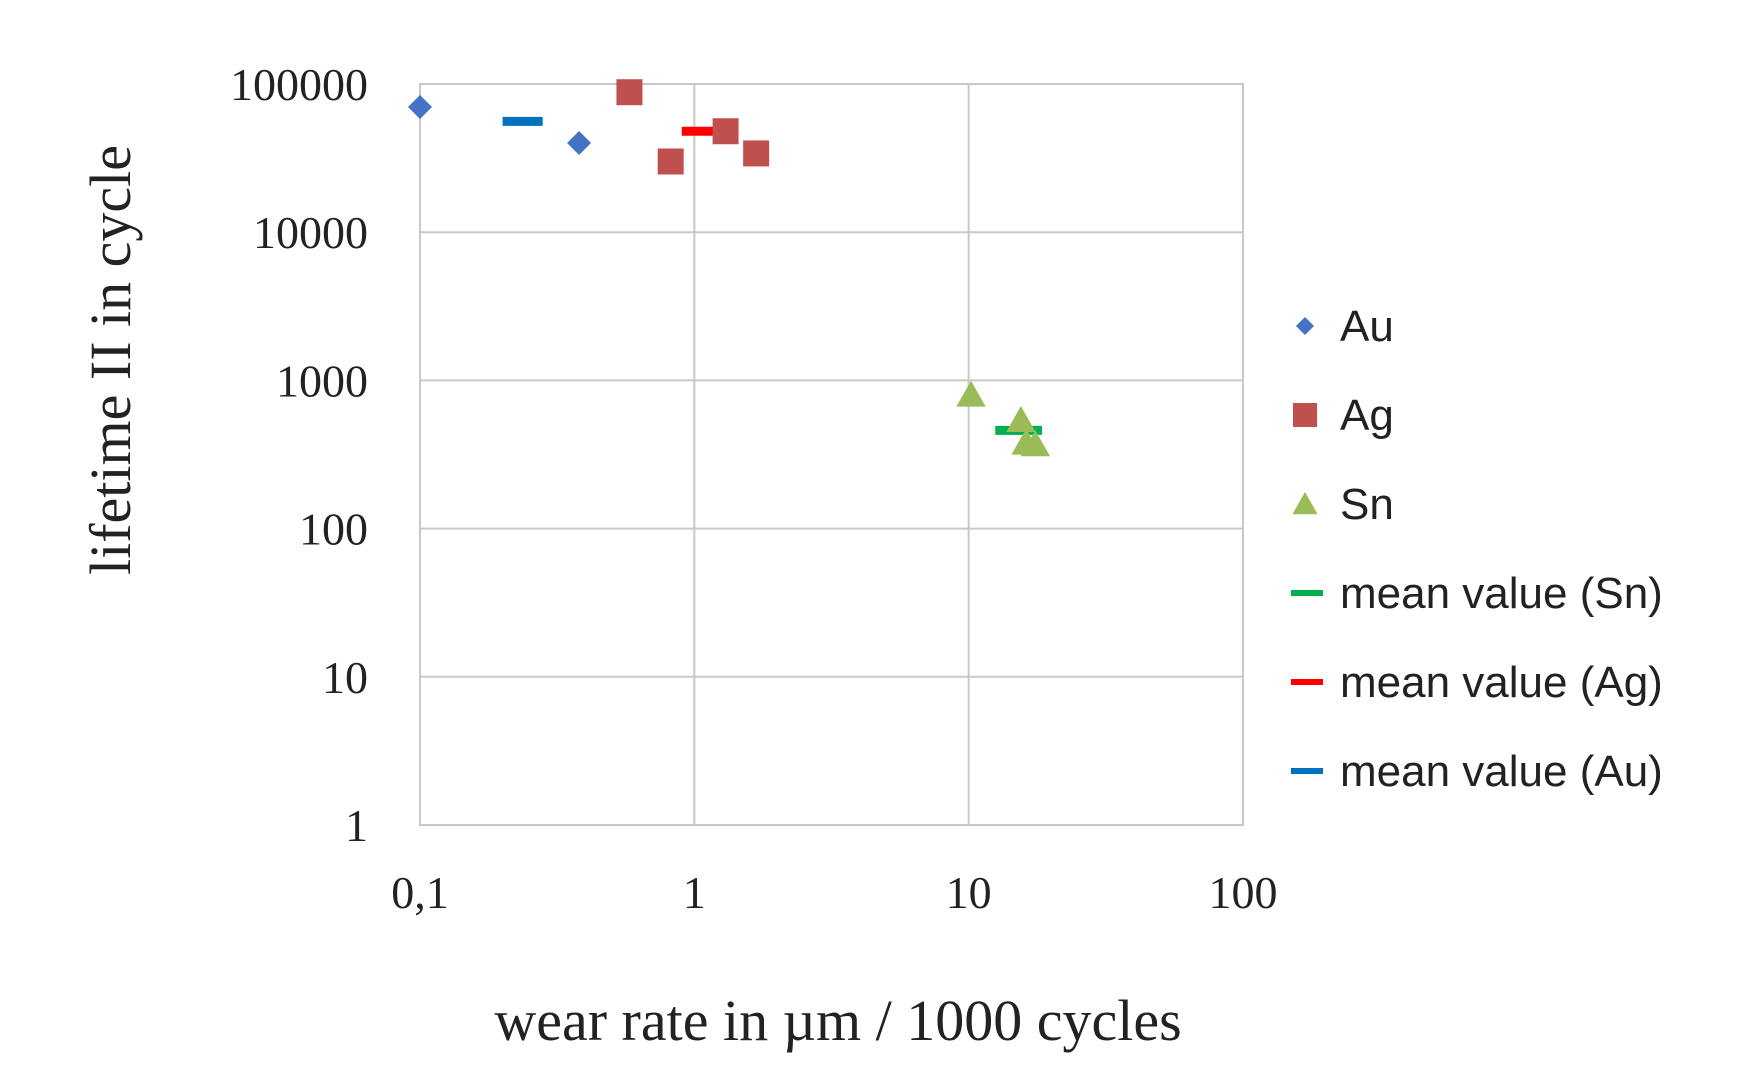  I want to click on x-tick-label: 10, so click(969, 892).